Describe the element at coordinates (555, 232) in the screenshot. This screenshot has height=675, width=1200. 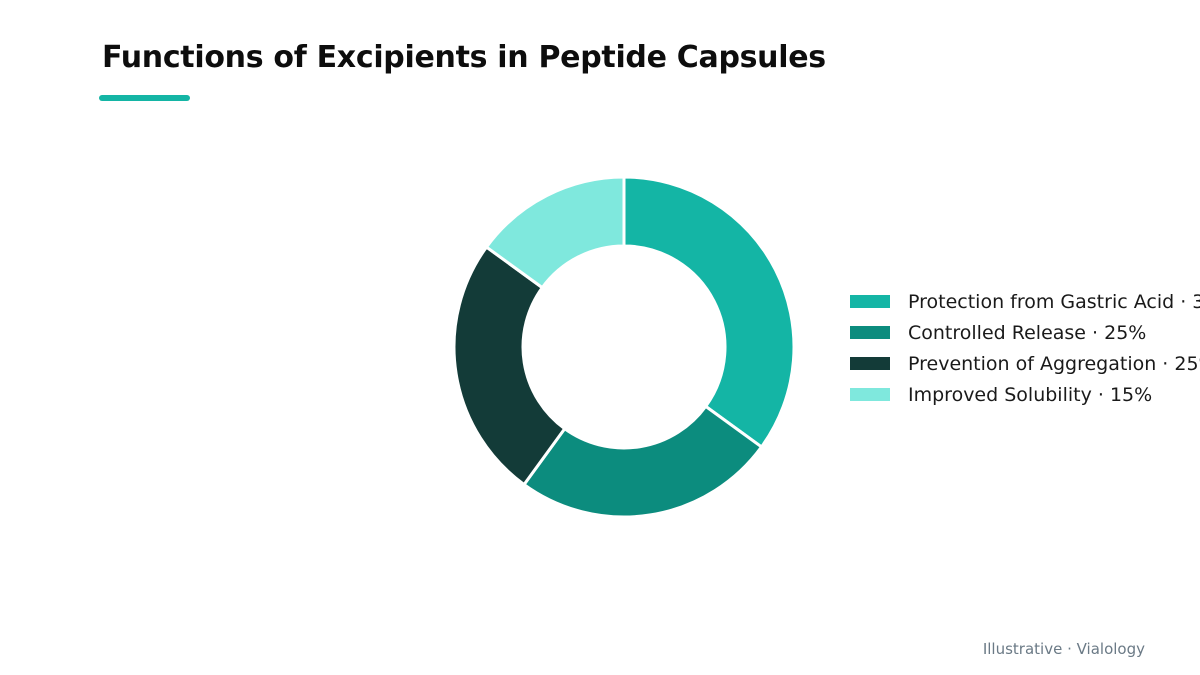
I see `donut-slice-improved-solubility` at that location.